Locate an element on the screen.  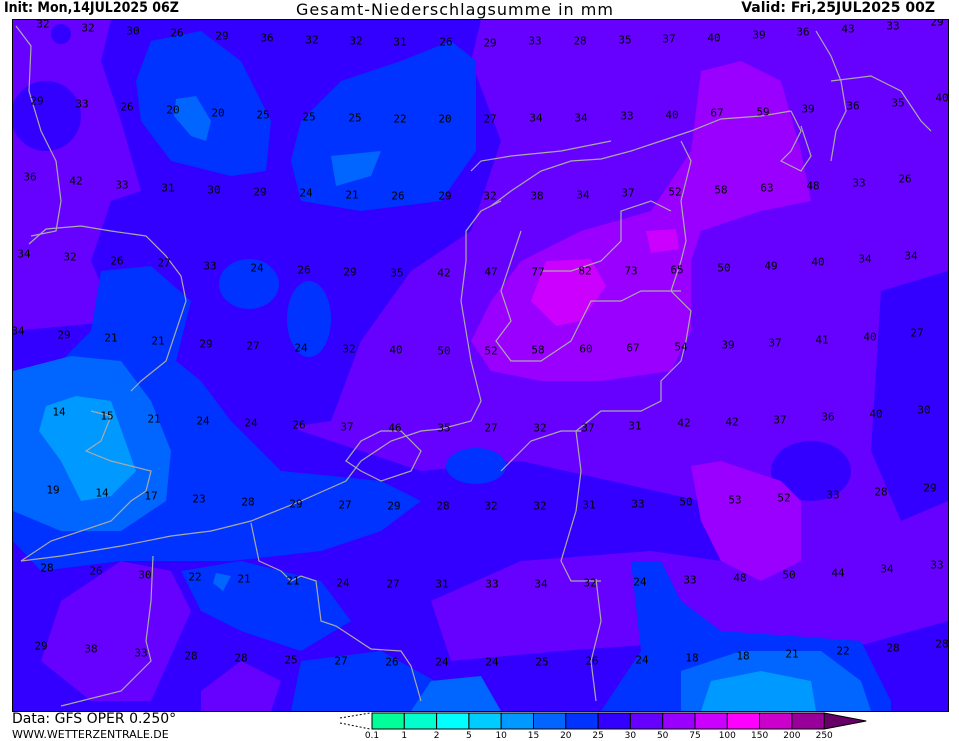
precip-value: 44 is located at coordinates (838, 573).